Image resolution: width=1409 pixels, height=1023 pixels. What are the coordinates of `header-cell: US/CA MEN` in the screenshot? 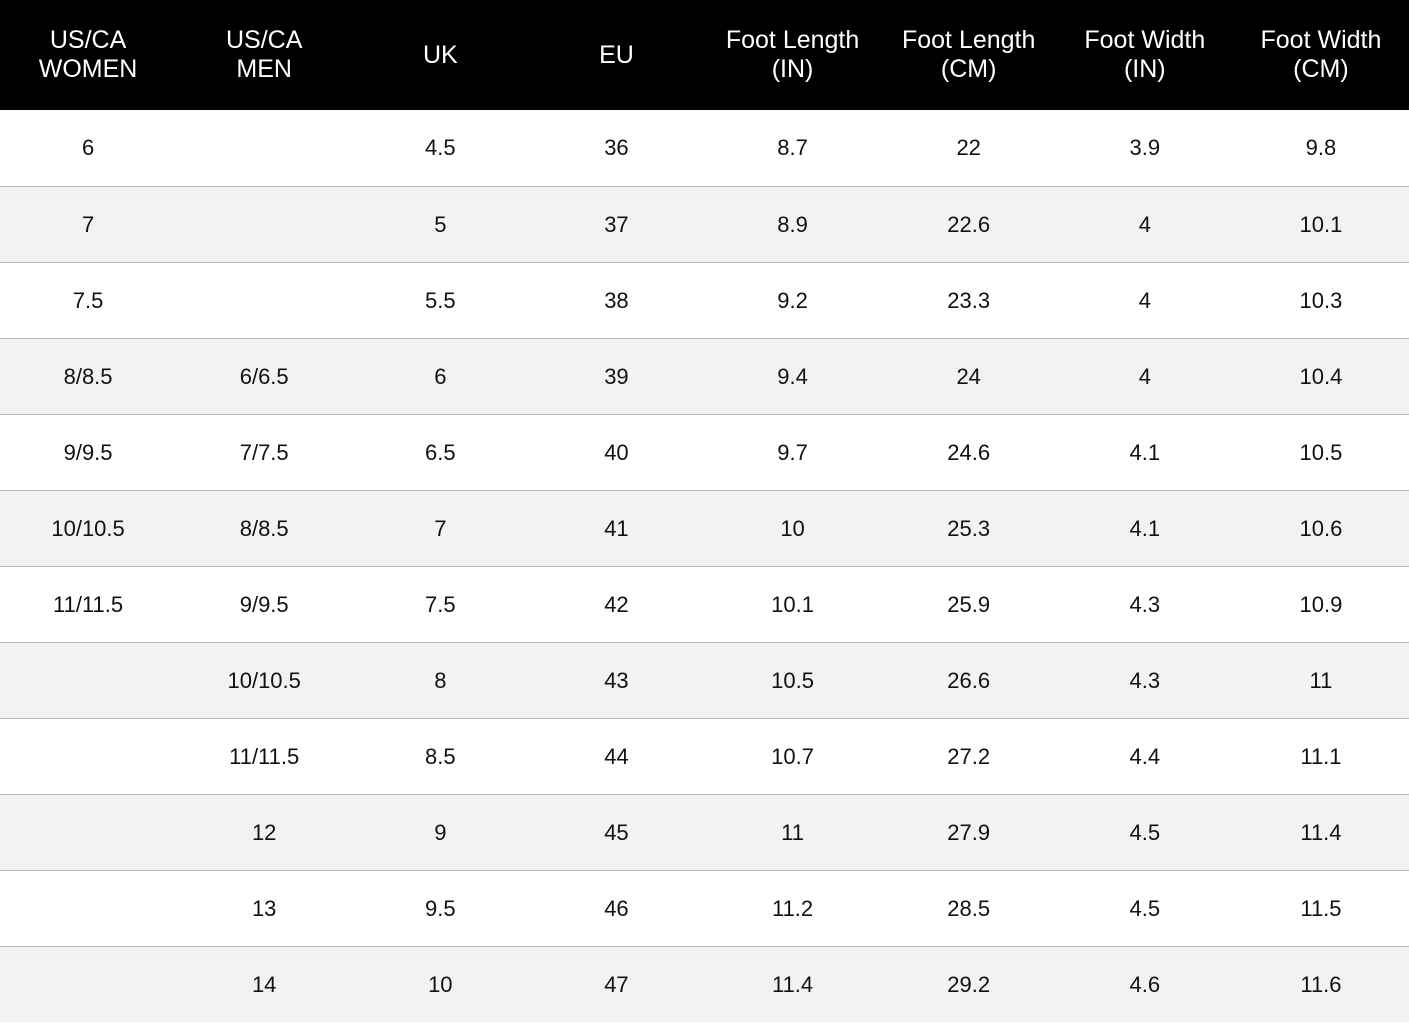 It's located at (264, 55).